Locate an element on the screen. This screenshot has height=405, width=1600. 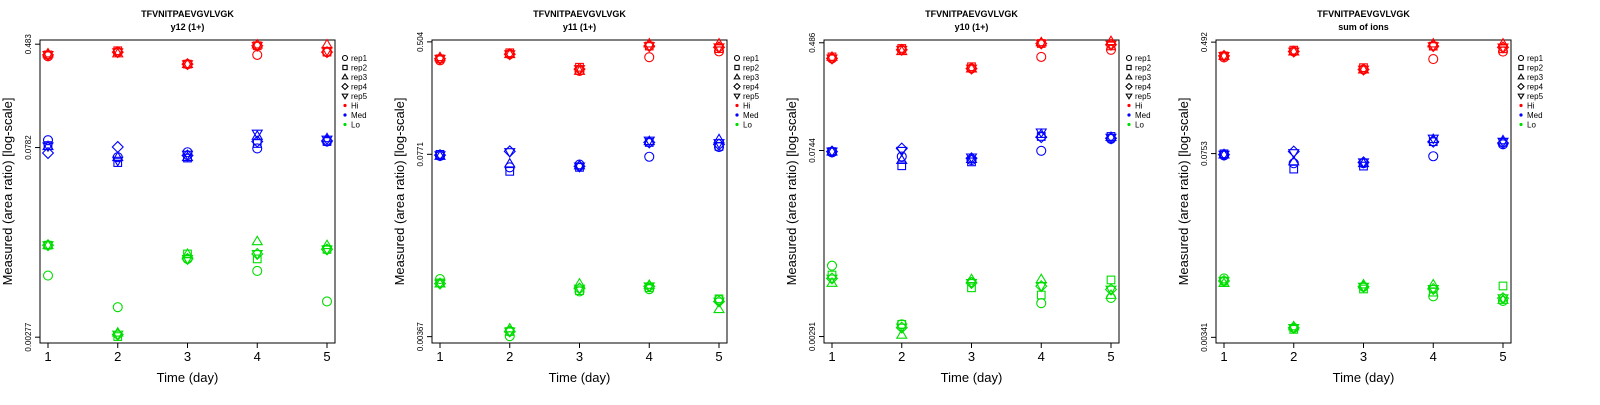
x-tick-label: 1 is located at coordinates (439, 356).